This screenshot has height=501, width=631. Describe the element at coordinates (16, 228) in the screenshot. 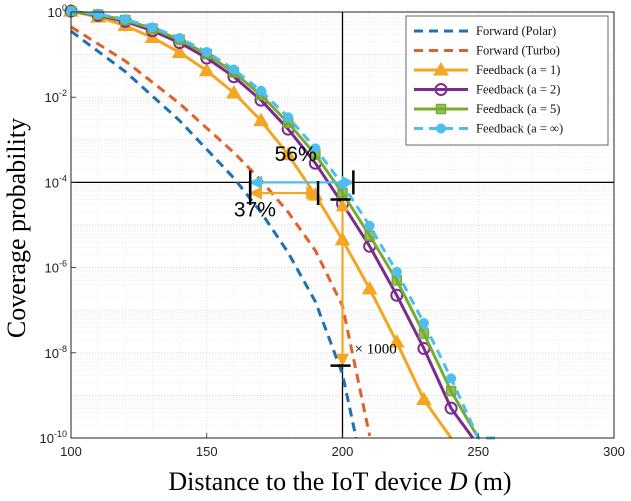

I see `y-axis-label: Coverage probability` at that location.